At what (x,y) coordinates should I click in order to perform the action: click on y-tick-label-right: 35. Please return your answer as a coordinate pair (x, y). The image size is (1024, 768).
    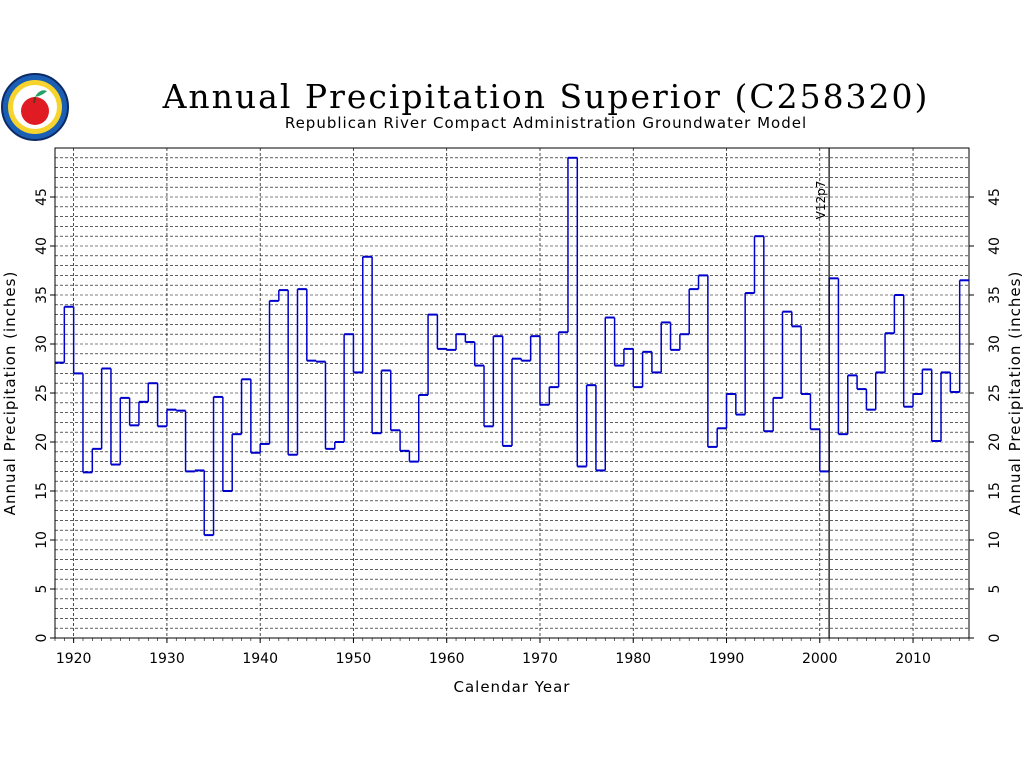
    Looking at the image, I should click on (995, 295).